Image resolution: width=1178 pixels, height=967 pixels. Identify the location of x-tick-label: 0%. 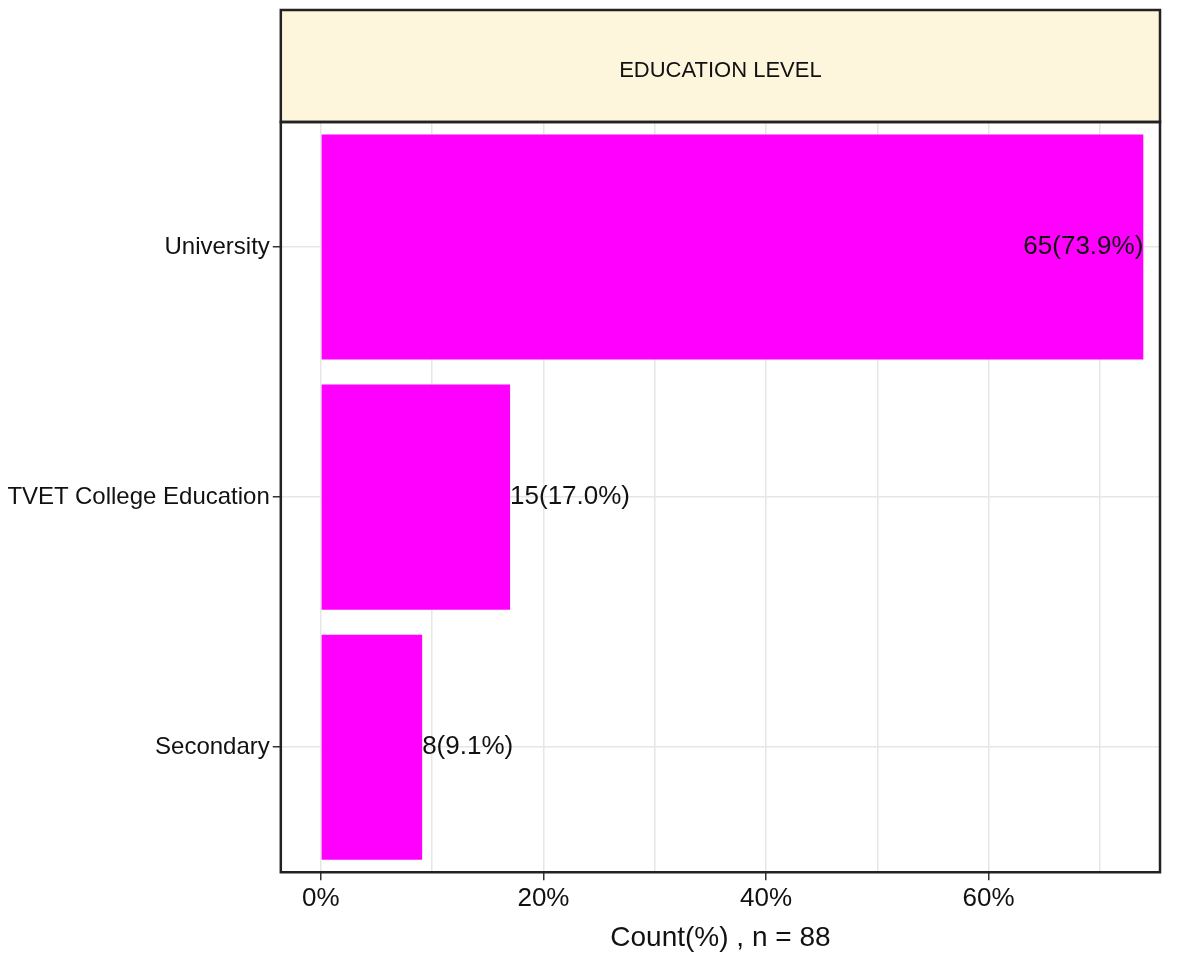
(321, 896).